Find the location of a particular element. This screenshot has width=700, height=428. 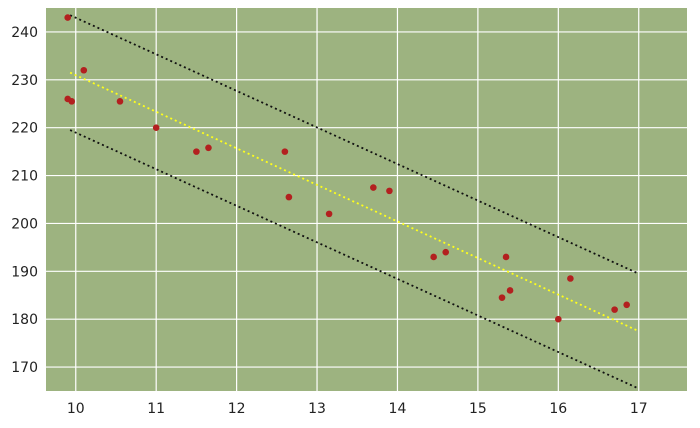

x-tick-label: 14 is located at coordinates (398, 409).